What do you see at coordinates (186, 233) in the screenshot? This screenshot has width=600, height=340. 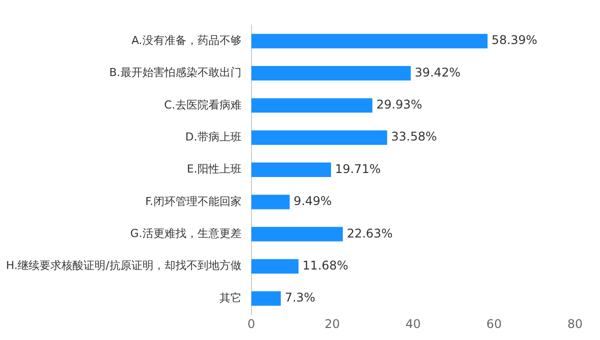 I see `y-tick-label: G.活更难找，生意更差` at bounding box center [186, 233].